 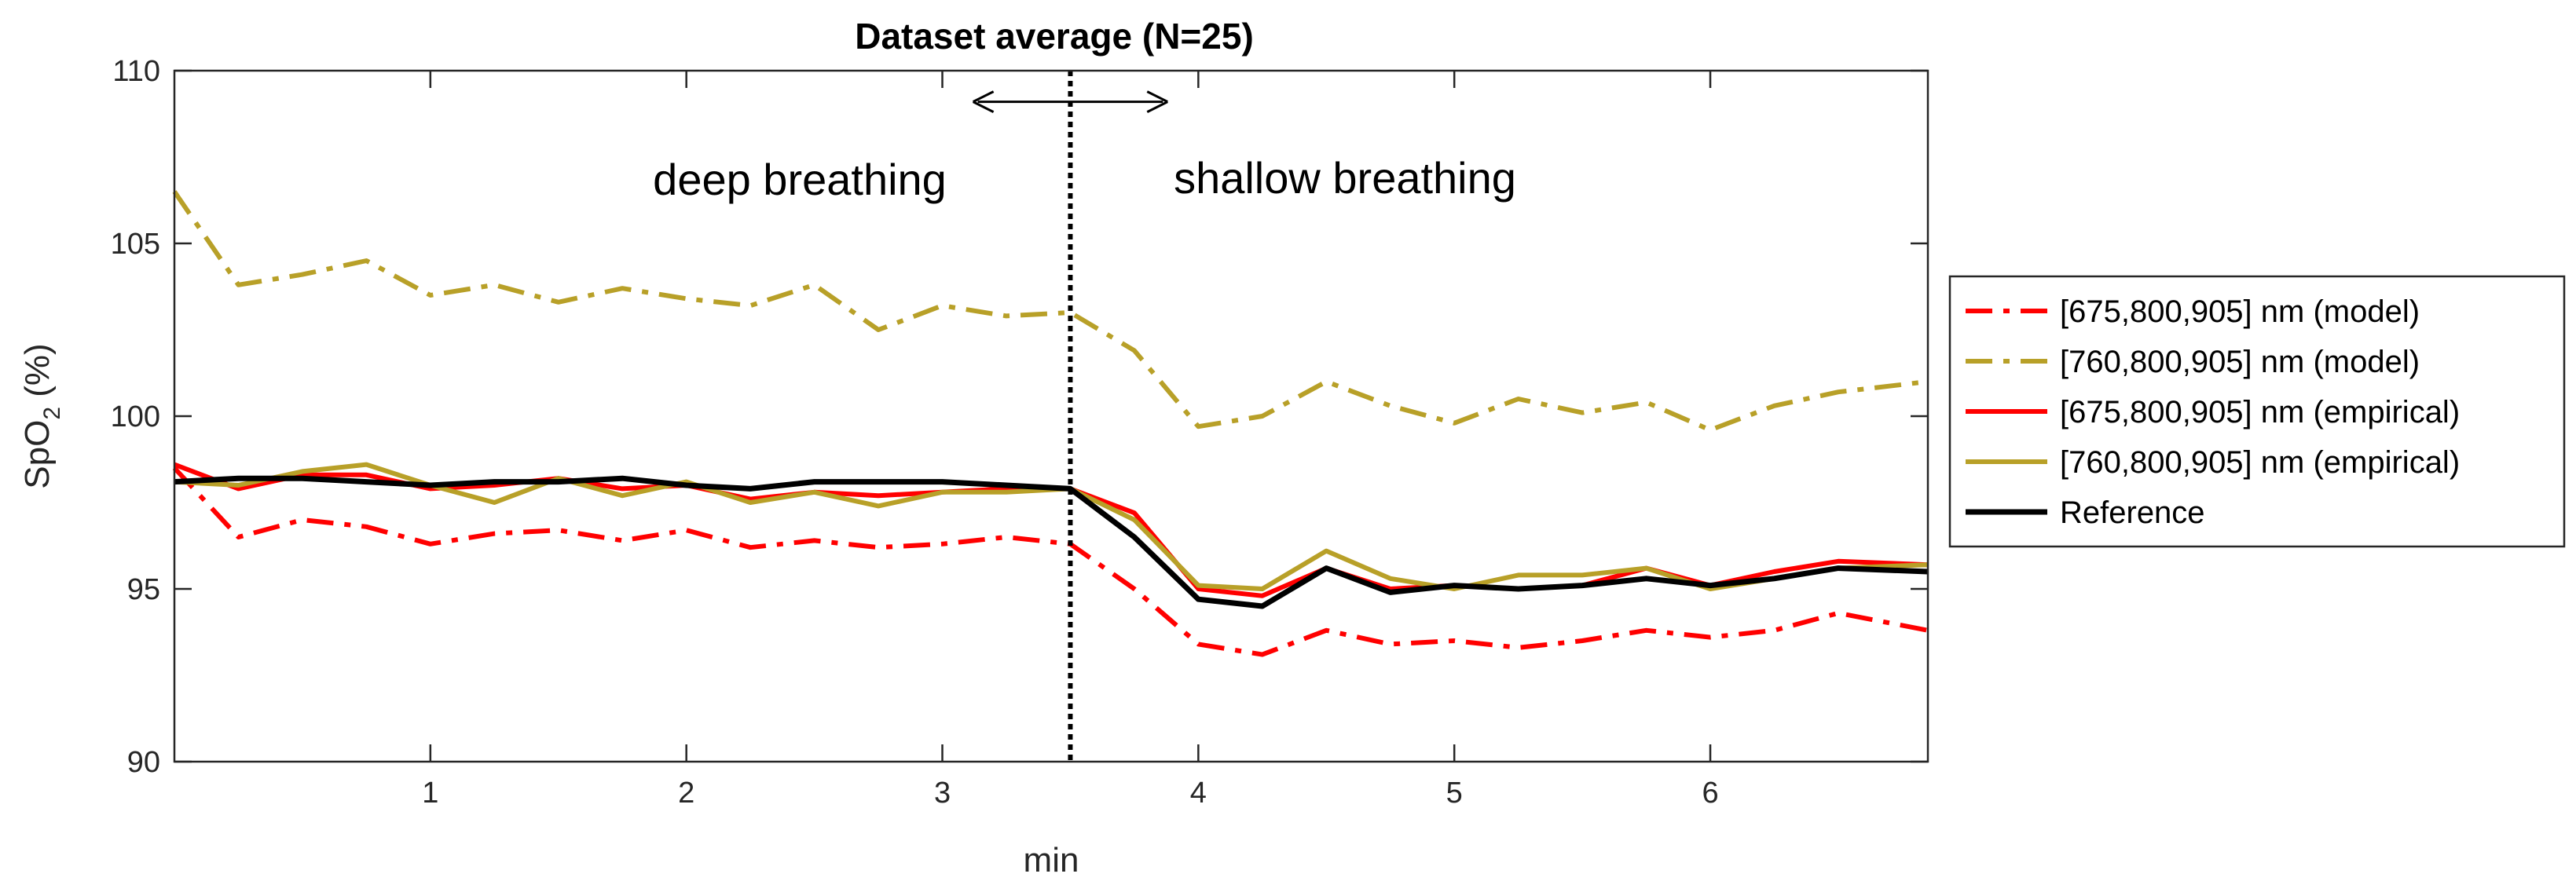 What do you see at coordinates (2260, 412) in the screenshot?
I see `legend-label-2: [675,800,905] nm (empirical)` at bounding box center [2260, 412].